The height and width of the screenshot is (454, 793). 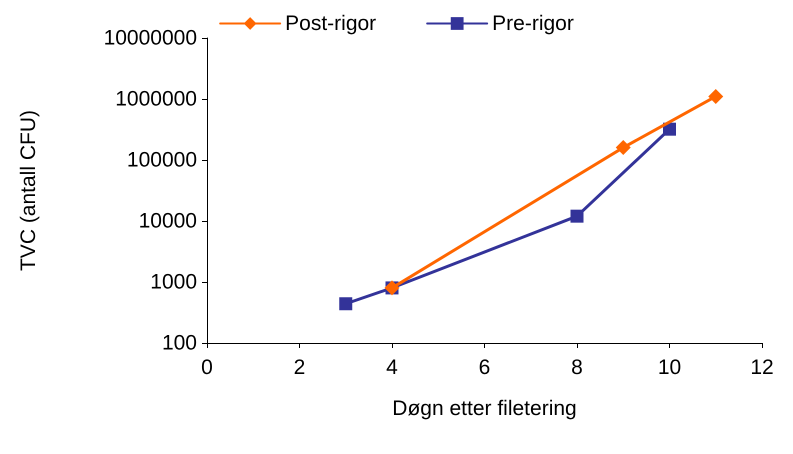 What do you see at coordinates (173, 282) in the screenshot?
I see `y-tick-label: 1000` at bounding box center [173, 282].